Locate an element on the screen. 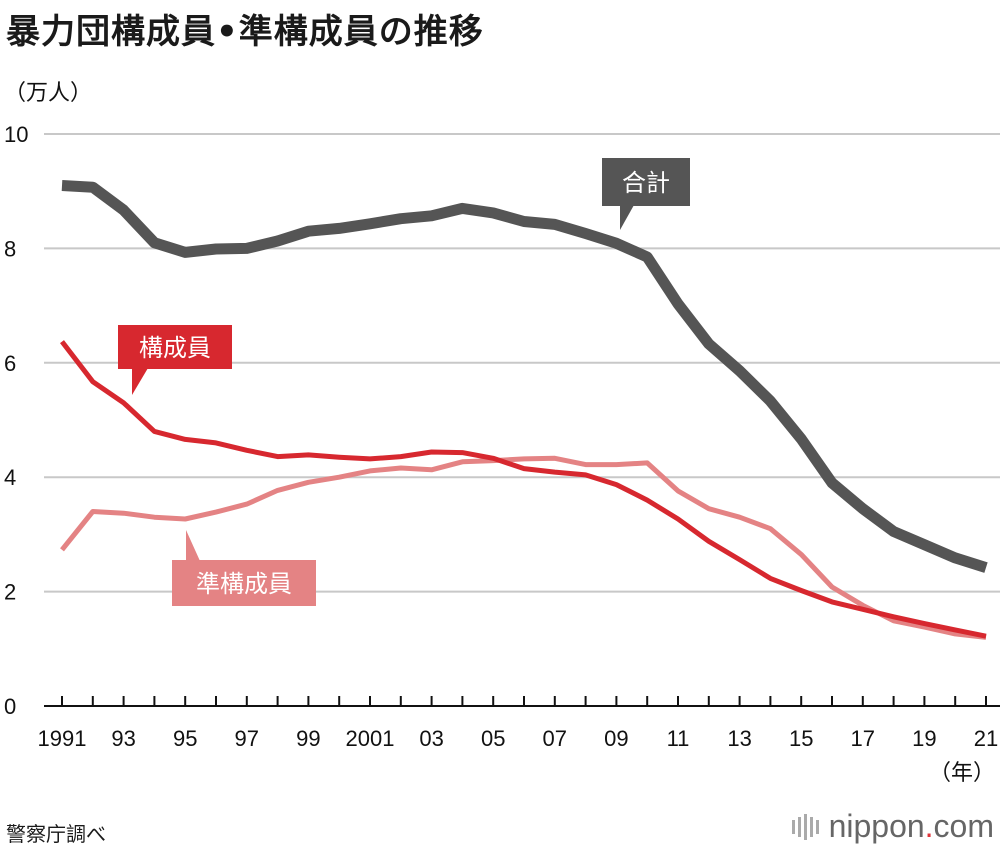 This screenshot has width=1000, height=856. legend-label-members: 構成員 is located at coordinates (175, 348).